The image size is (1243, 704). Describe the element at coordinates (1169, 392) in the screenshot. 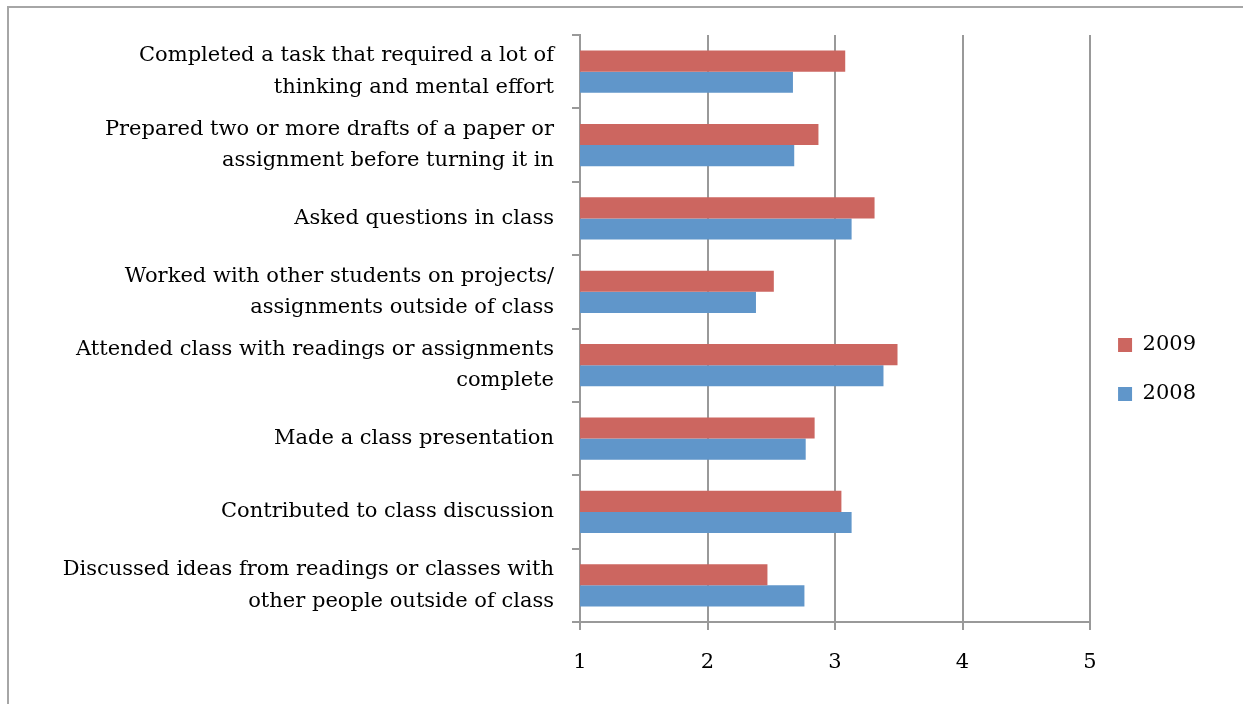

I see `legend-label: 2008` at that location.